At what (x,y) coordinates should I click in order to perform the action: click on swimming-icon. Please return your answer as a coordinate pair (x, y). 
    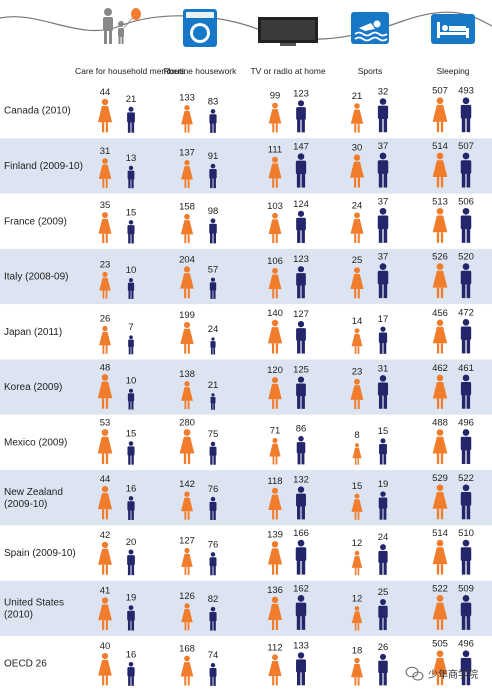
    Looking at the image, I should click on (370, 28).